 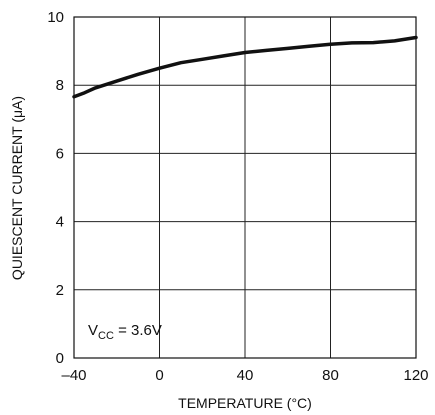 What do you see at coordinates (60, 222) in the screenshot?
I see `y-tick-label: 4` at bounding box center [60, 222].